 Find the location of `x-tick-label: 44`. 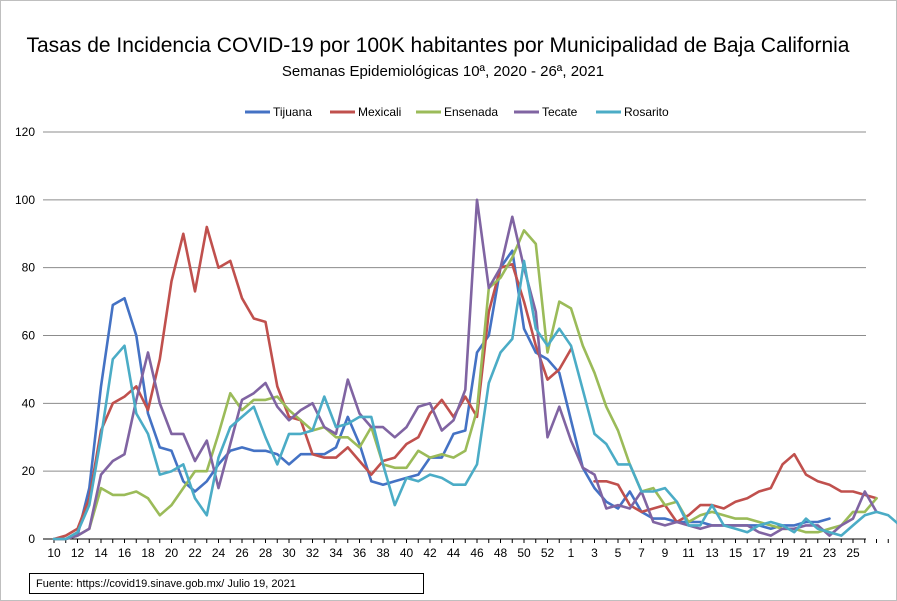

x-tick-label: 44 is located at coordinates (454, 553).